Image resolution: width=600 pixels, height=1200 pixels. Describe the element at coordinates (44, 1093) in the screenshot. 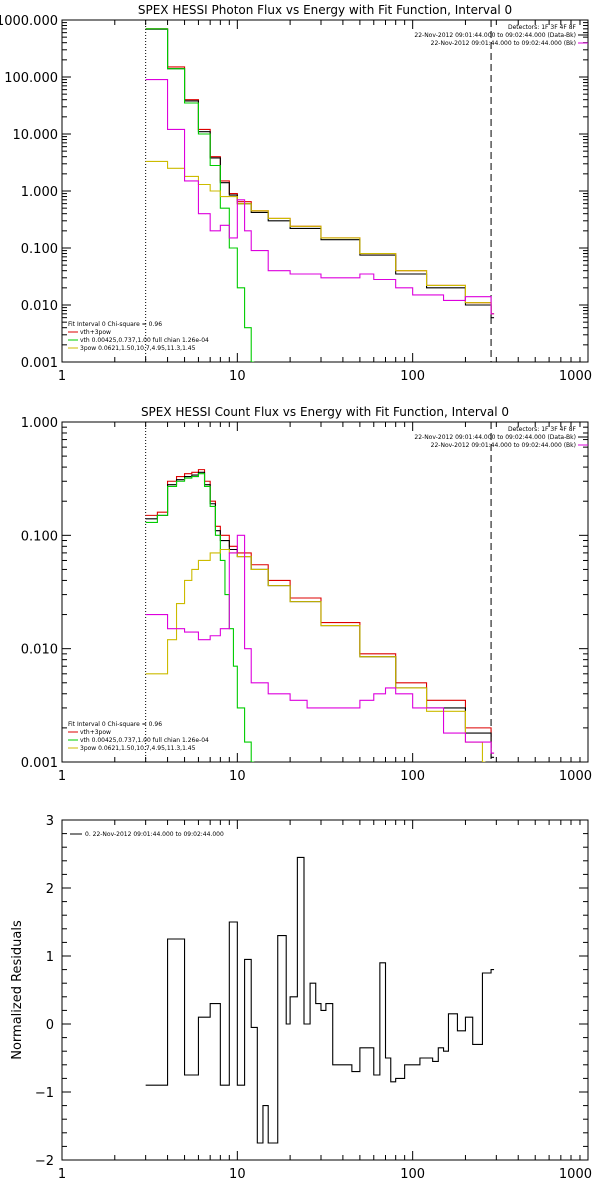

I see `y-tick-label: −1` at that location.